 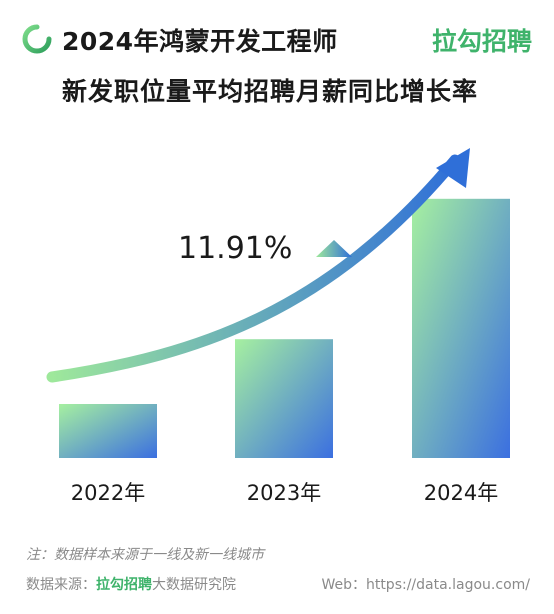 What do you see at coordinates (425, 585) in the screenshot?
I see `web-url: Web：https://data.lagou.com/` at bounding box center [425, 585].